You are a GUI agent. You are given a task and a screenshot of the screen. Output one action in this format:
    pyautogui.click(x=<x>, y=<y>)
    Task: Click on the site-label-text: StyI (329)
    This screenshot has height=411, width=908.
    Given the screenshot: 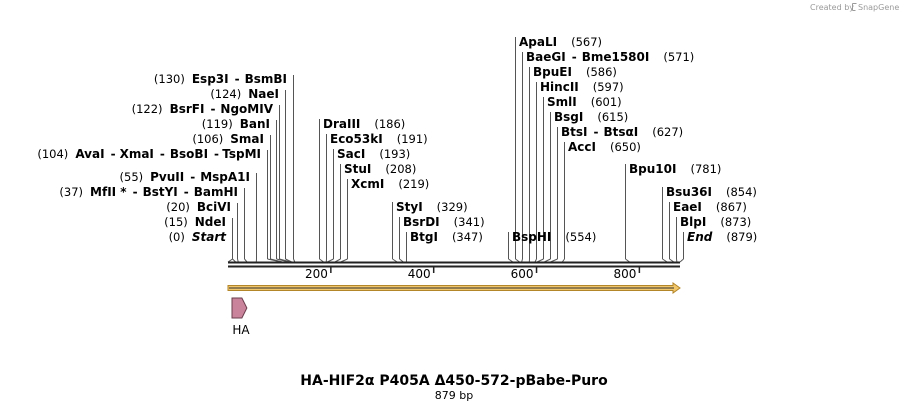 What is the action you would take?
    pyautogui.click(x=432, y=207)
    